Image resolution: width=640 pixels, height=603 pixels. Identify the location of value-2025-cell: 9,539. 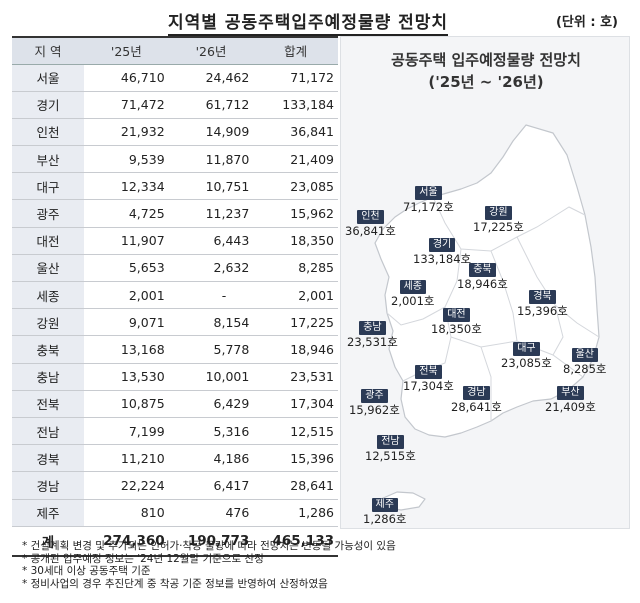
(126, 159).